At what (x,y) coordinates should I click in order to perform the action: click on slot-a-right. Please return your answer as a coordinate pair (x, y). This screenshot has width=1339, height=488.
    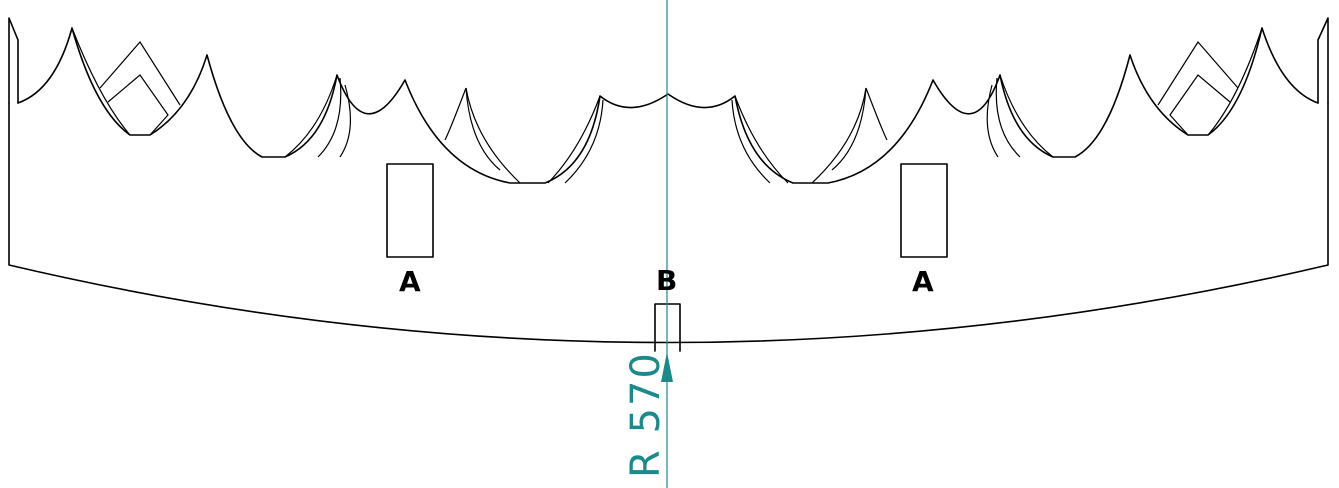
    Looking at the image, I should click on (924, 210).